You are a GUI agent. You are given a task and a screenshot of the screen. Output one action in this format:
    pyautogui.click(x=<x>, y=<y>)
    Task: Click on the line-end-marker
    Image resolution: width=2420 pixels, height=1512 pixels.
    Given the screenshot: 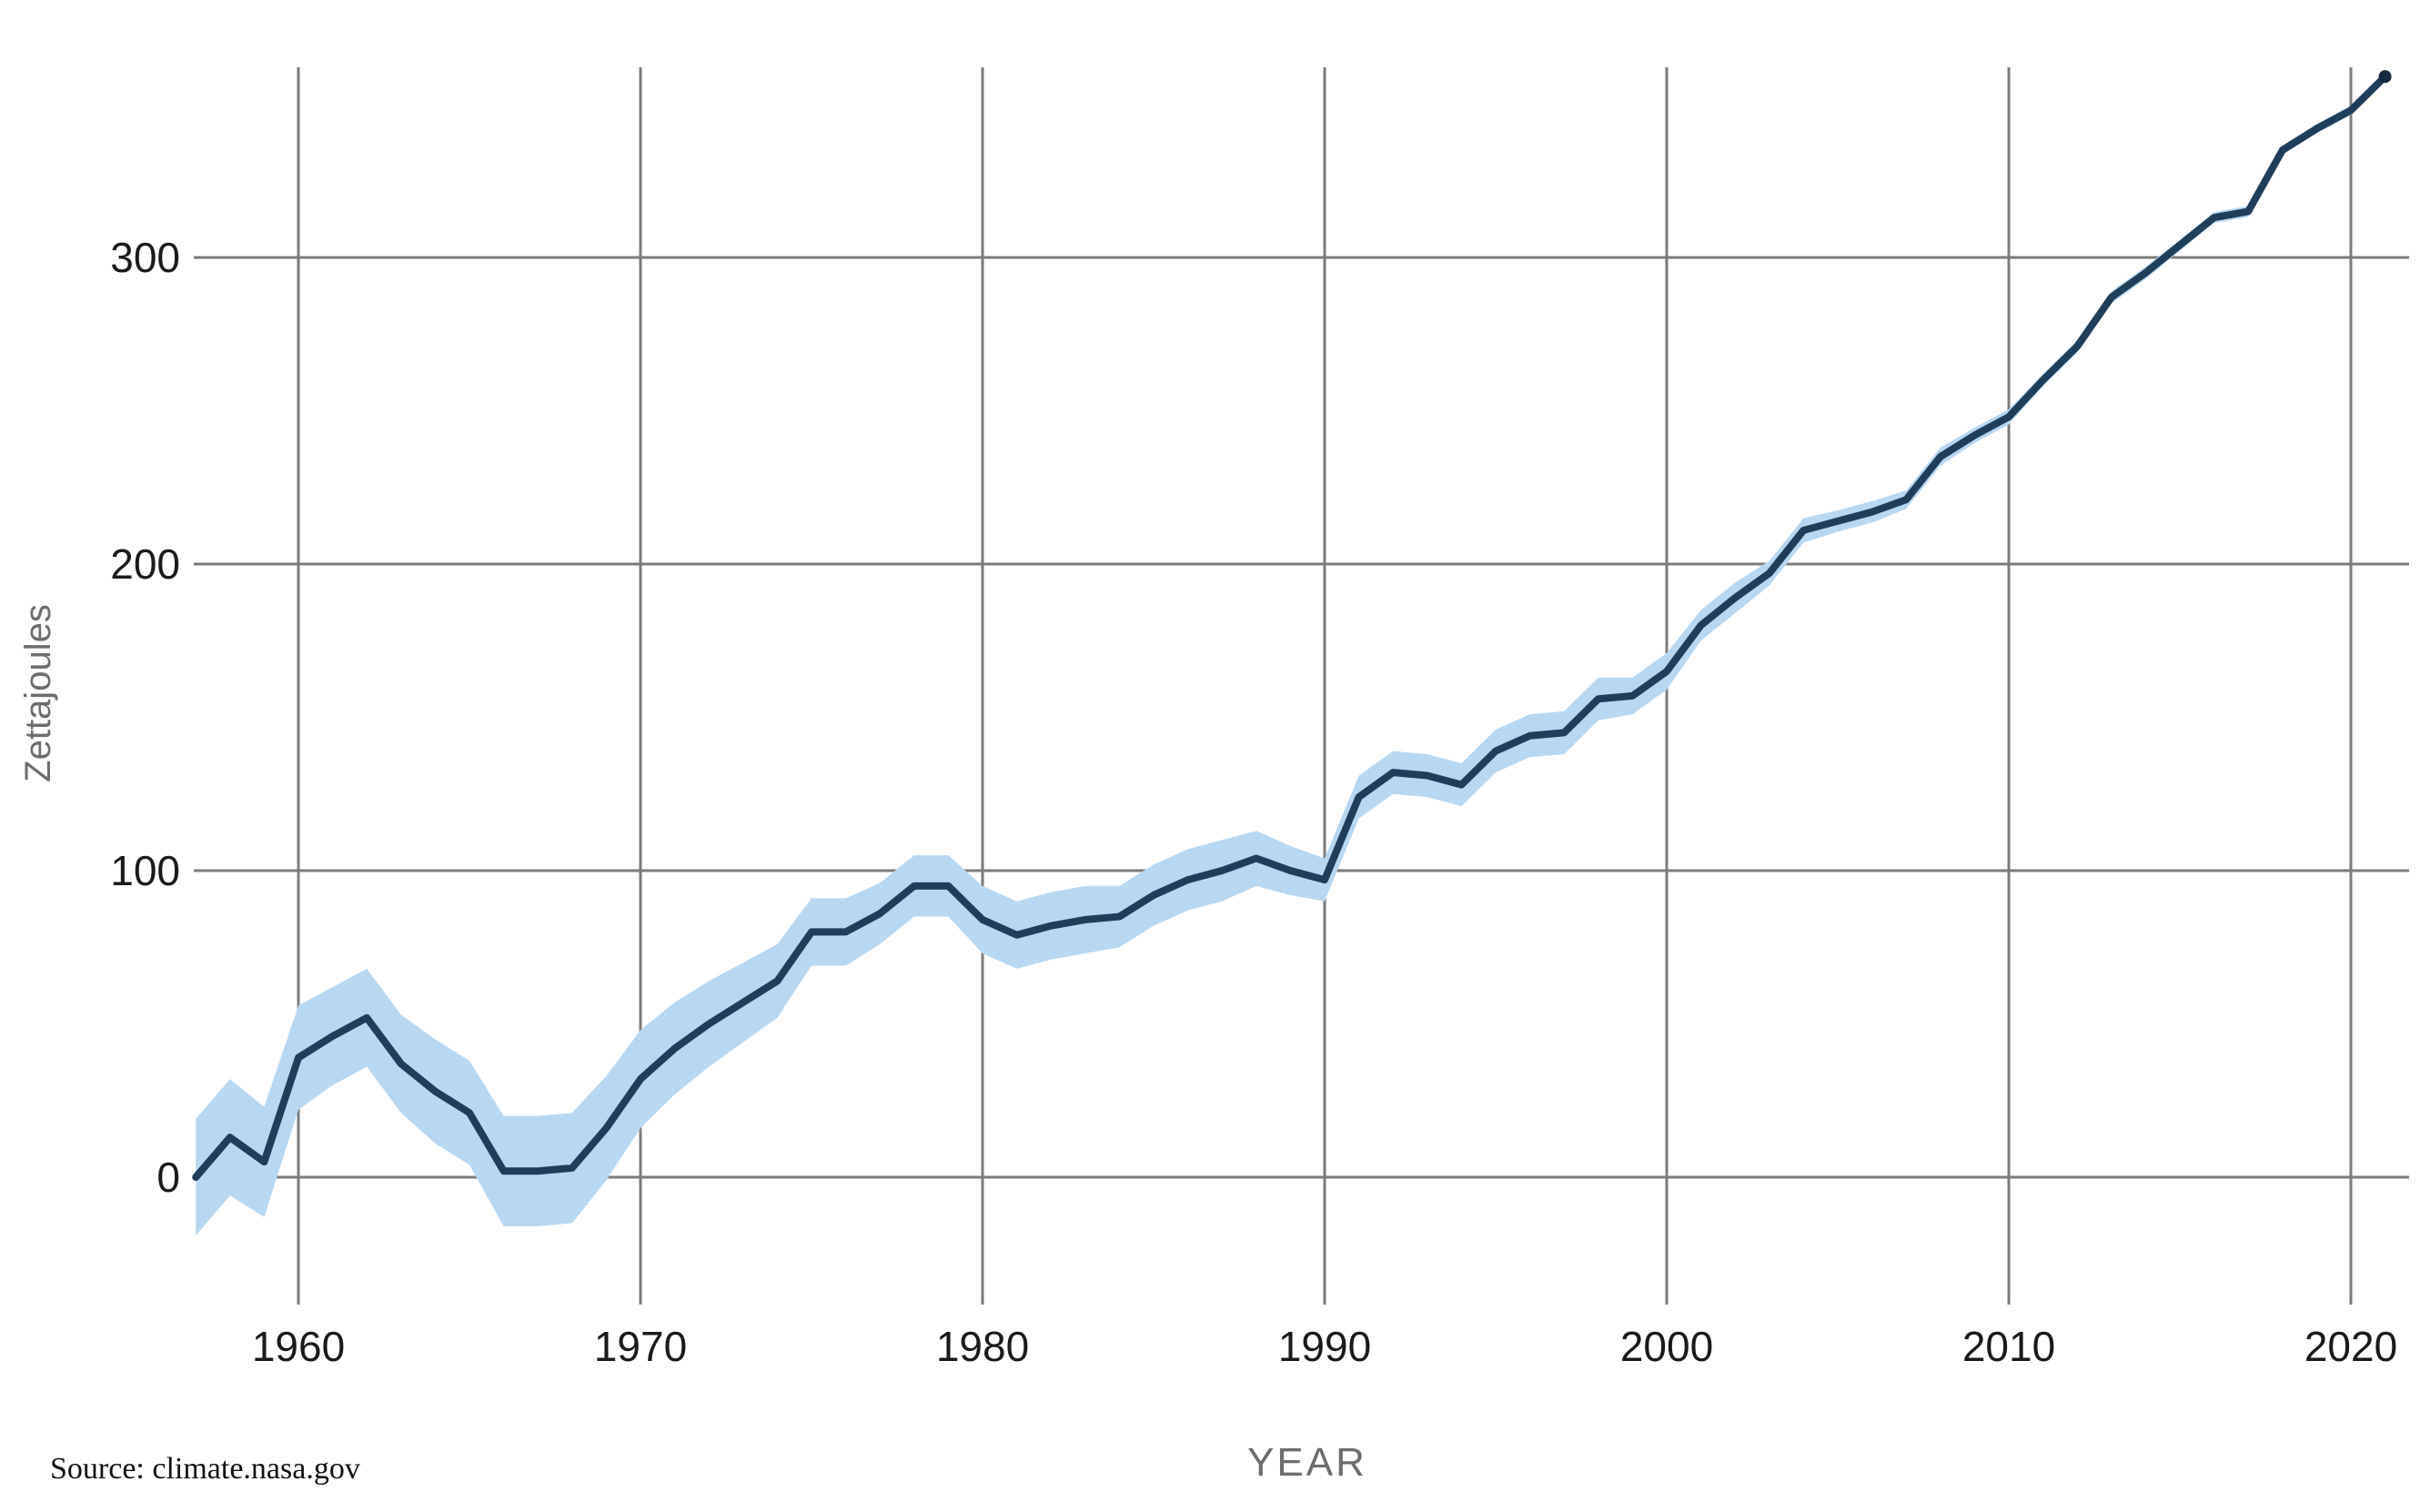 What is the action you would take?
    pyautogui.click(x=2385, y=77)
    